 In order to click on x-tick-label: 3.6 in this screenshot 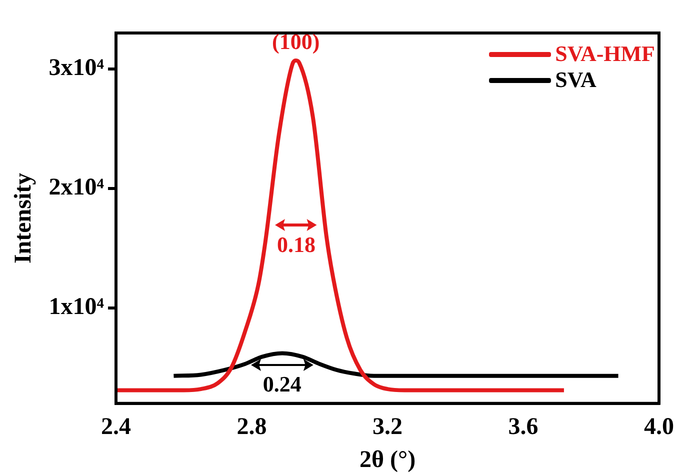, I will do `click(523, 427)`.